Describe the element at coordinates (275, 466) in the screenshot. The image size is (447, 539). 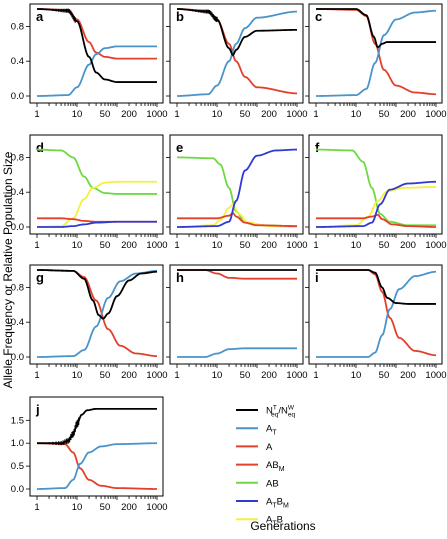
I see `legend-label: ABM` at that location.